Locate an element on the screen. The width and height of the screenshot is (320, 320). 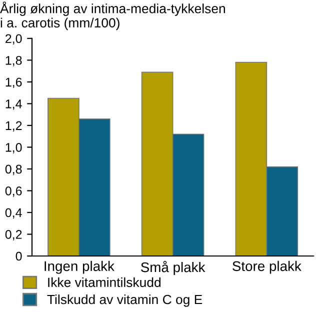
x-tick-label: Ingen plakk is located at coordinates (79, 267).